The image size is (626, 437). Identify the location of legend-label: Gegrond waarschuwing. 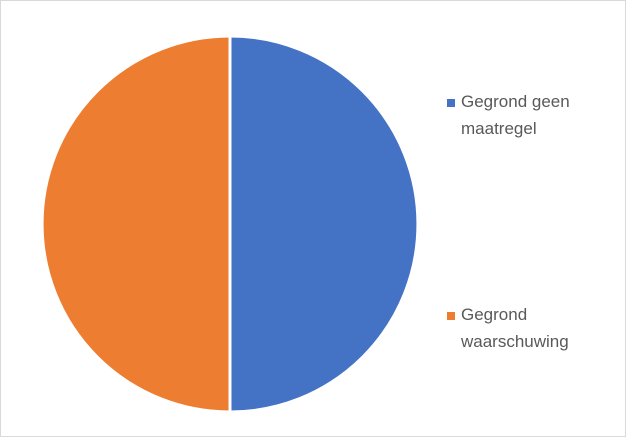
(514, 328).